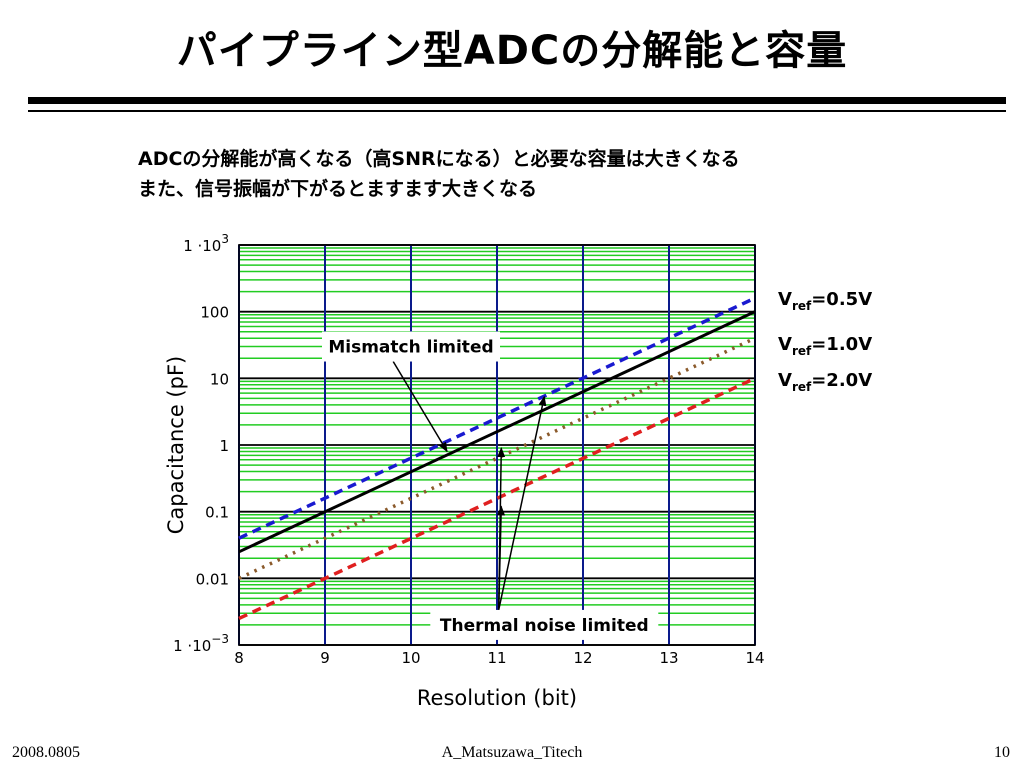 This screenshot has width=1024, height=768. I want to click on x-tick-label: 13, so click(668, 658).